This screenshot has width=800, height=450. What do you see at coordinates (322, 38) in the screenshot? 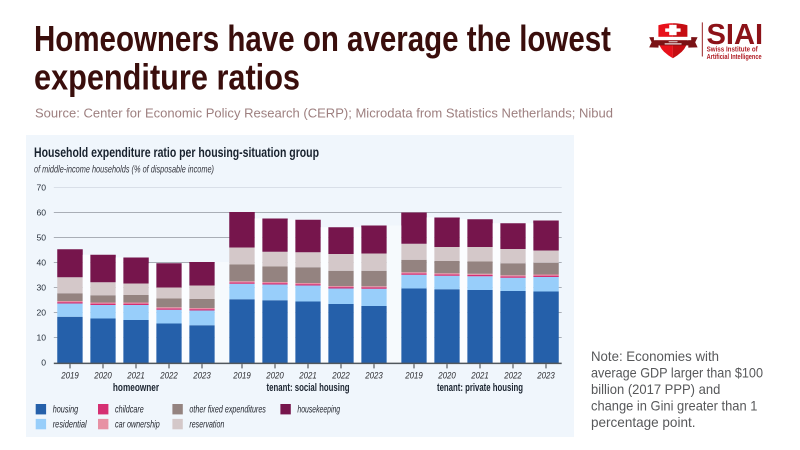
I see `svg-text:Homeowners have on average the: Homeowners have on average the lowest` at bounding box center [322, 38].